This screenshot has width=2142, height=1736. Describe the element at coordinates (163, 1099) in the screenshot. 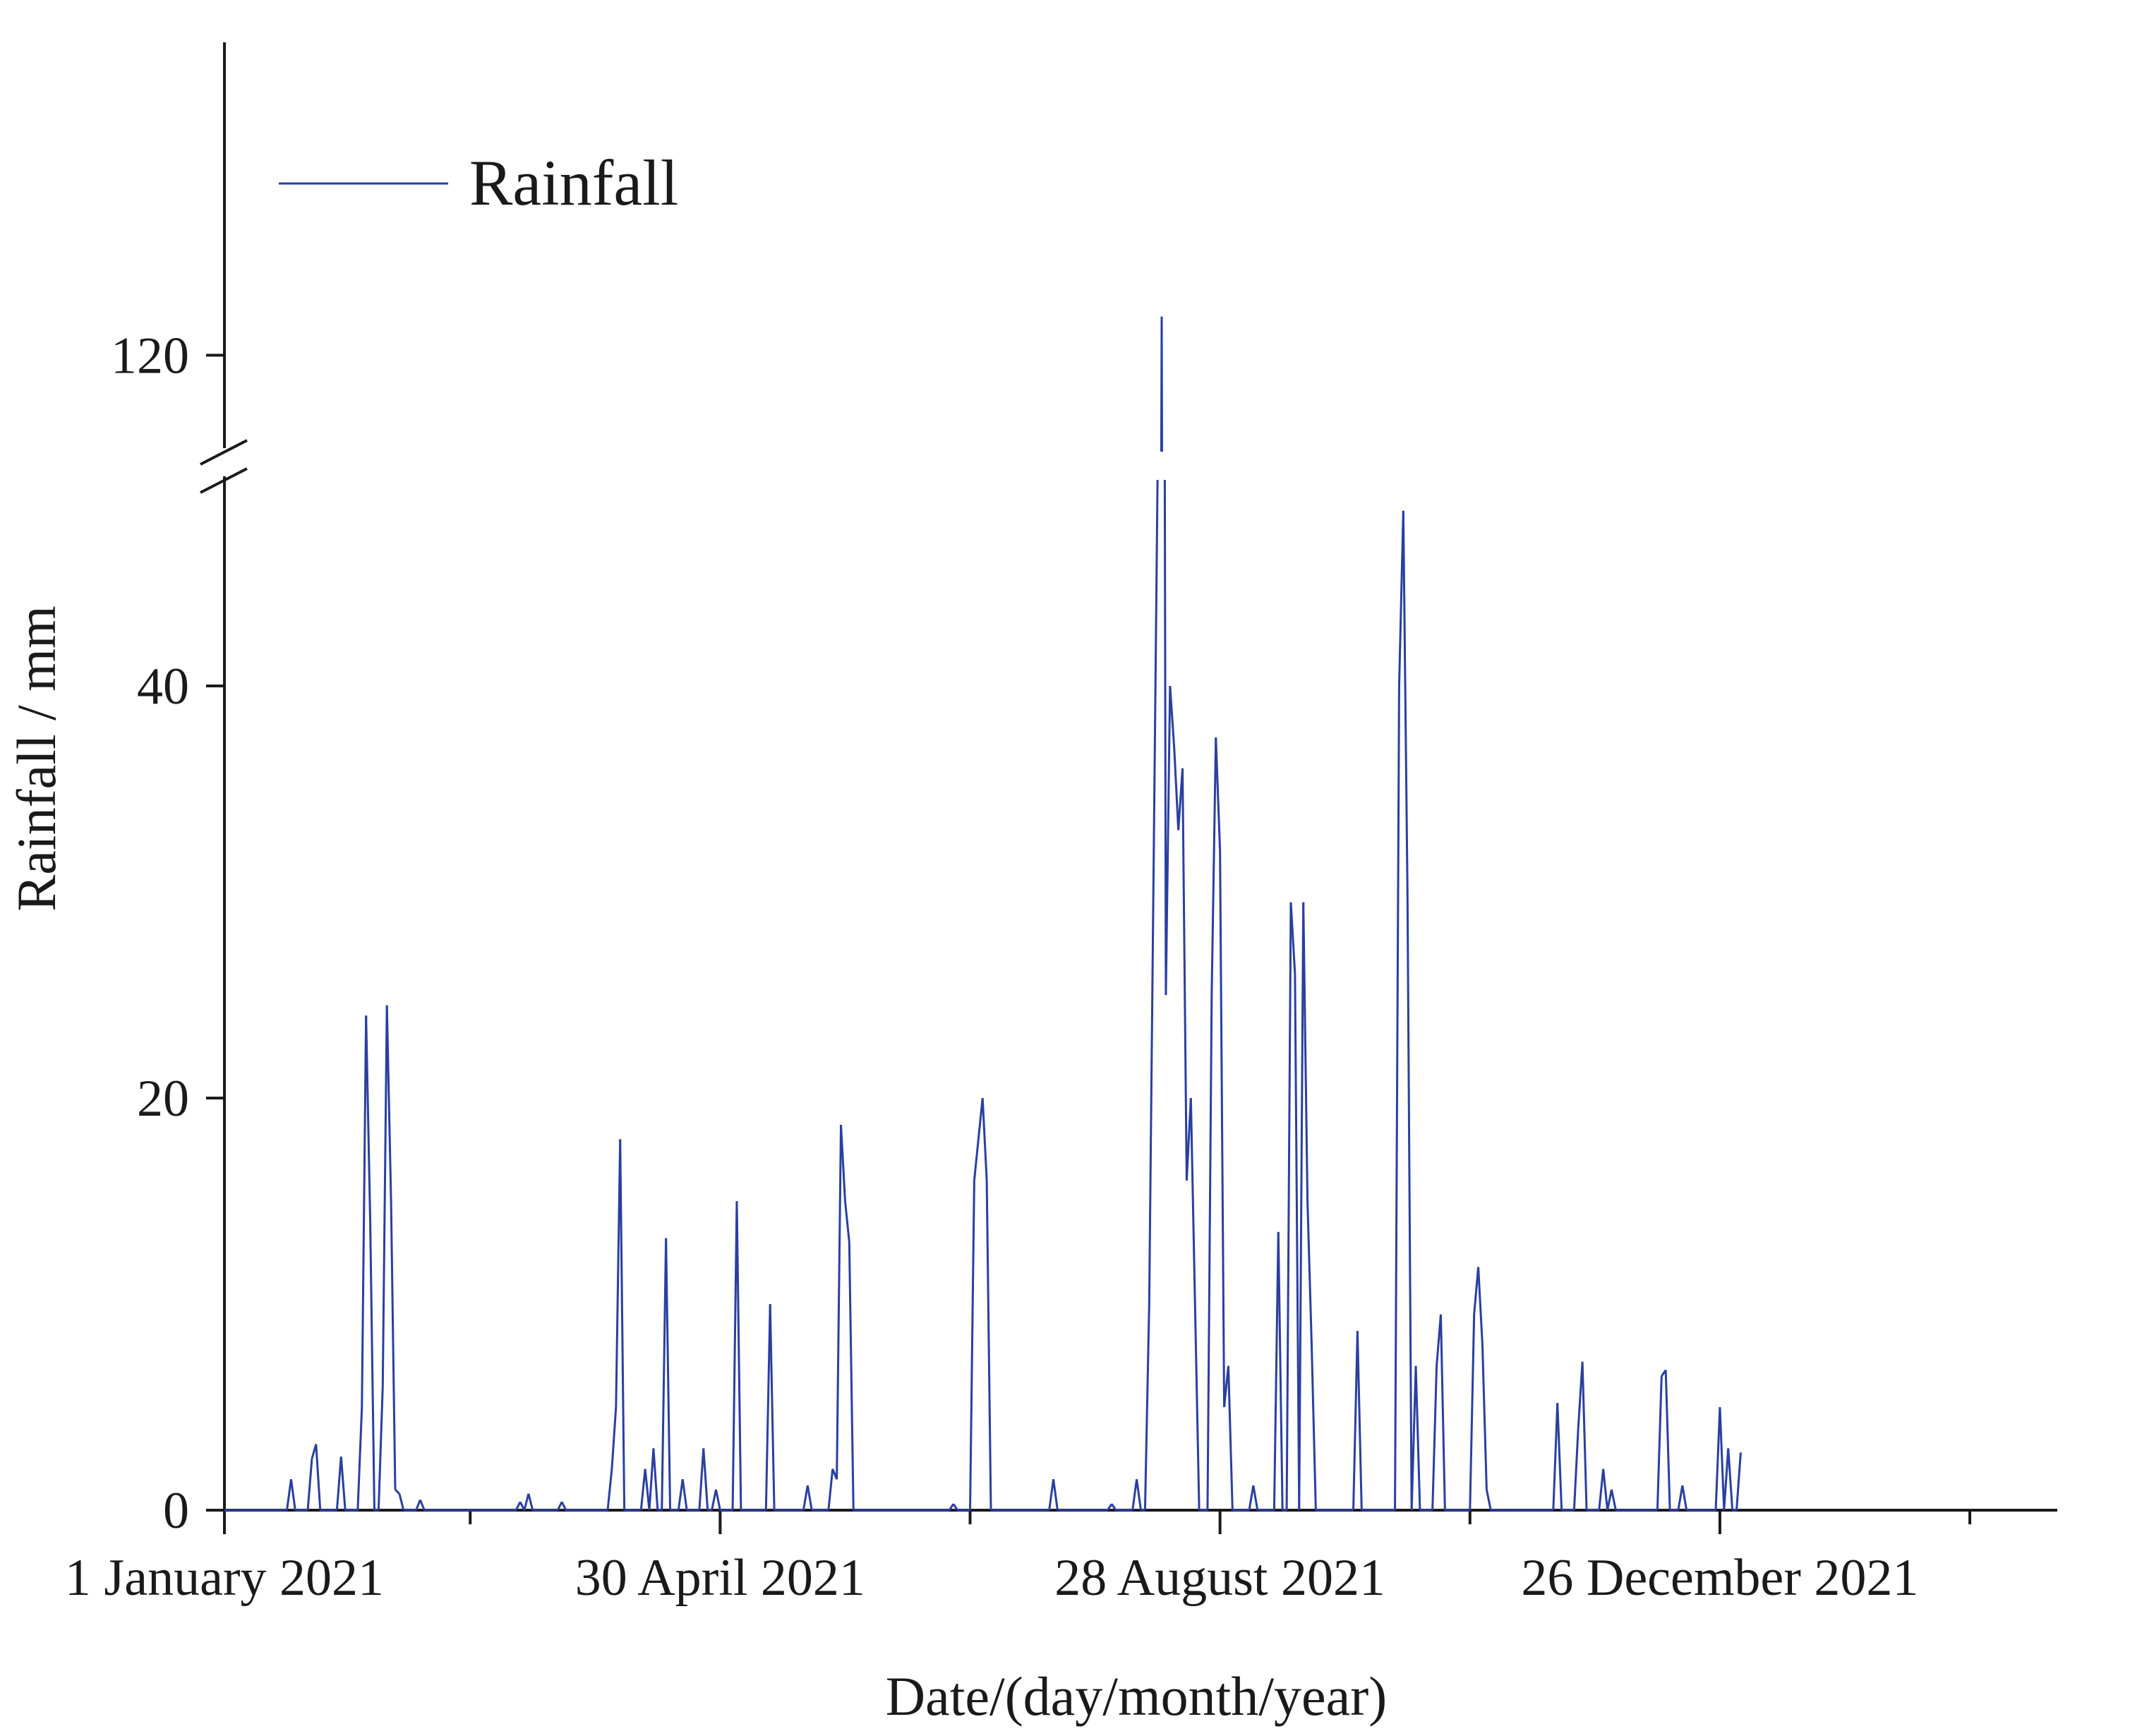

I see `y-tick-label: 20` at that location.